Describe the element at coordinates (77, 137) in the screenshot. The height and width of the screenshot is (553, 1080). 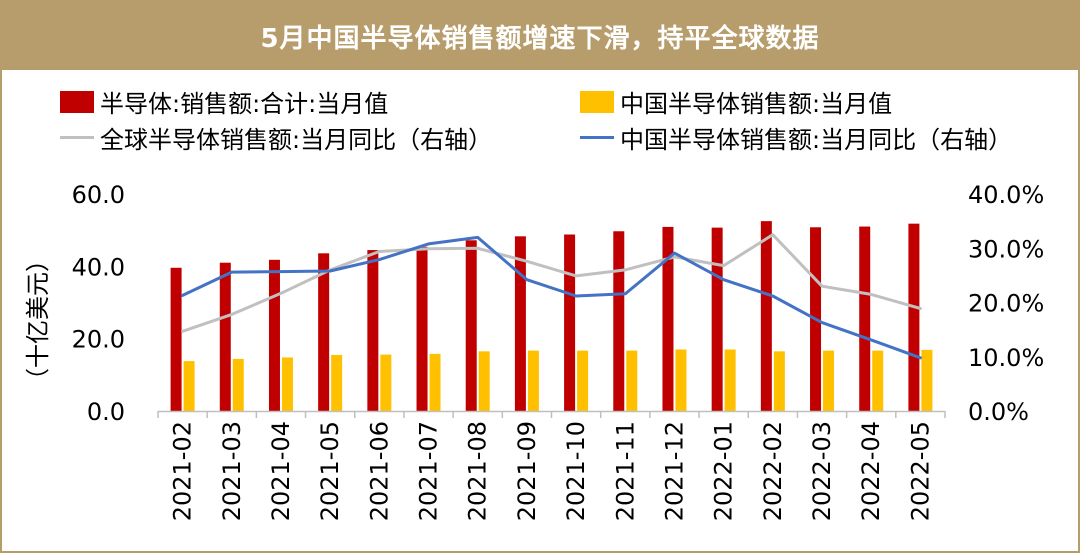
I see `legend-swatch-global-yoy` at that location.